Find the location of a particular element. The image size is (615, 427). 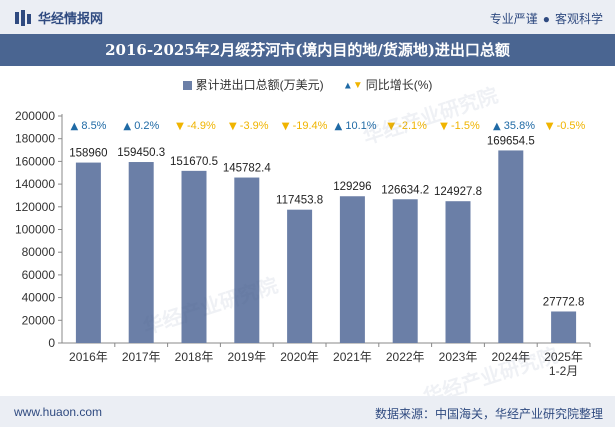

x-tick-label: 2016年 is located at coordinates (88, 357).